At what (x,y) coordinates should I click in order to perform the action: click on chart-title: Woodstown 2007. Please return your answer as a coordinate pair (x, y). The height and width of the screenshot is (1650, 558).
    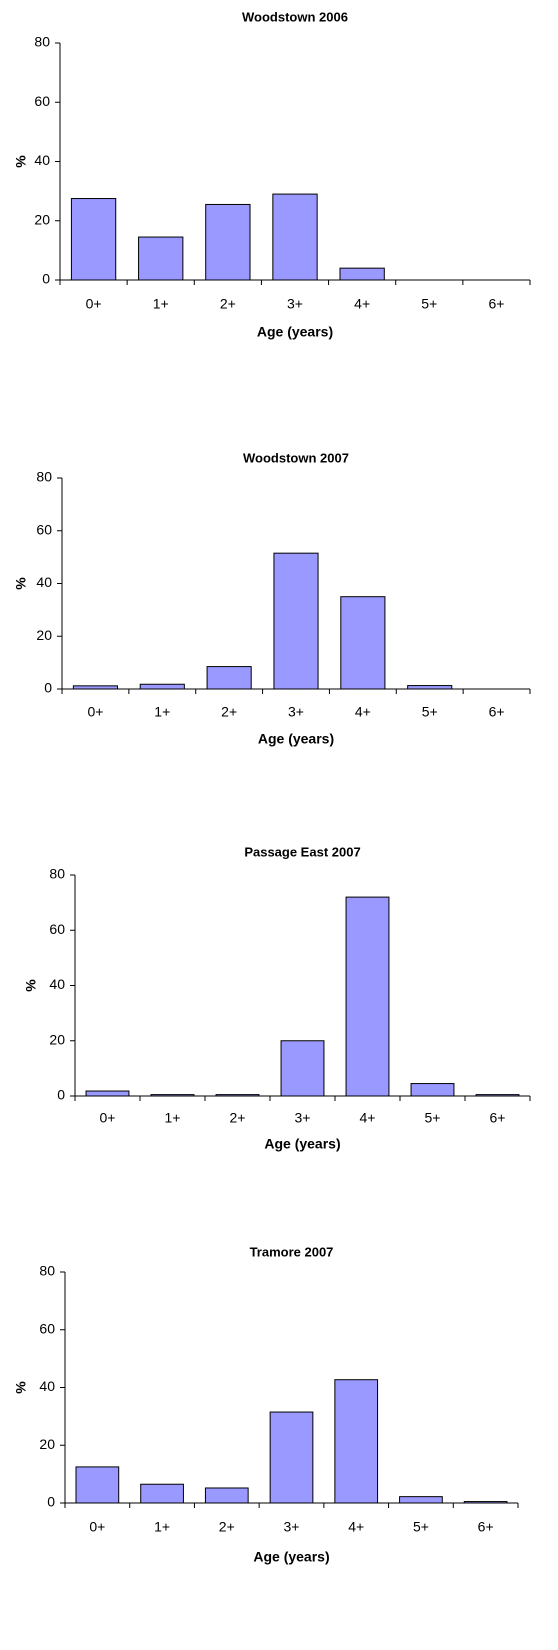
    Looking at the image, I should click on (296, 457).